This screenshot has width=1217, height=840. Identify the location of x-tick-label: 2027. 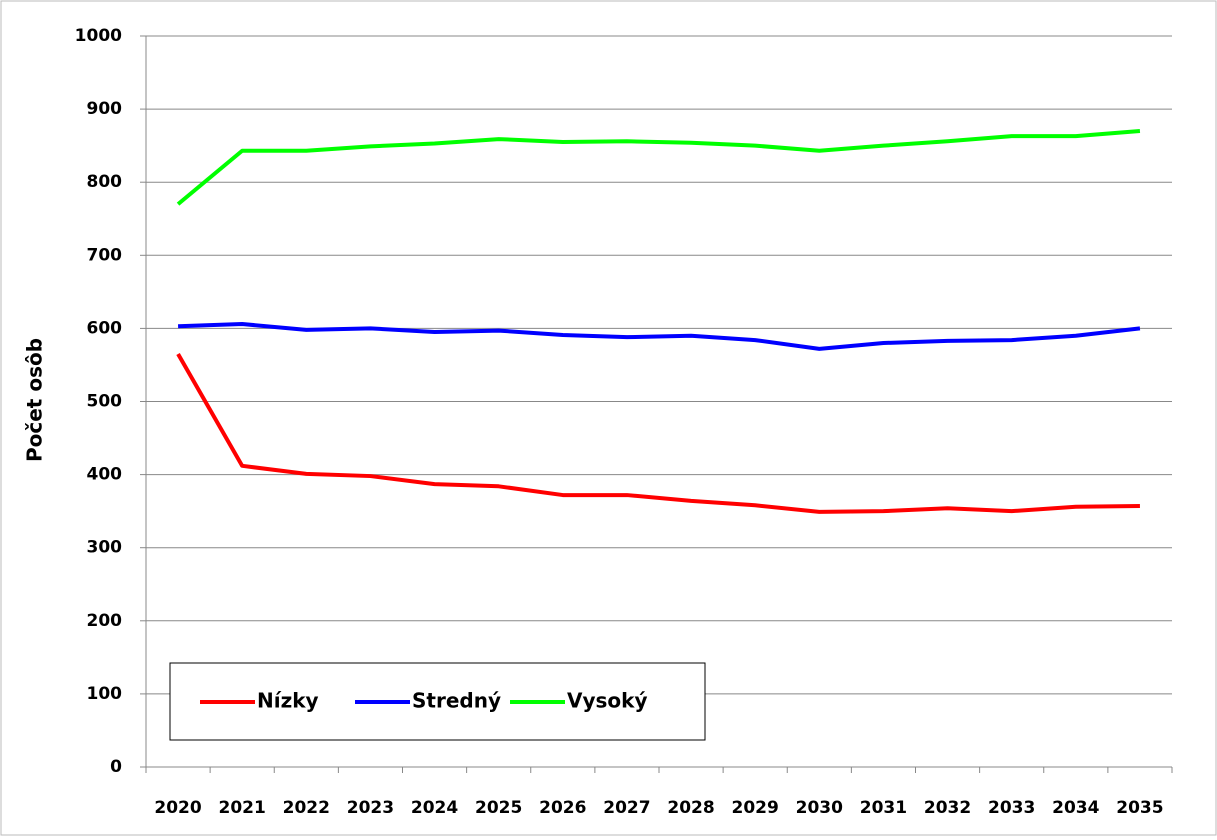
(626, 808).